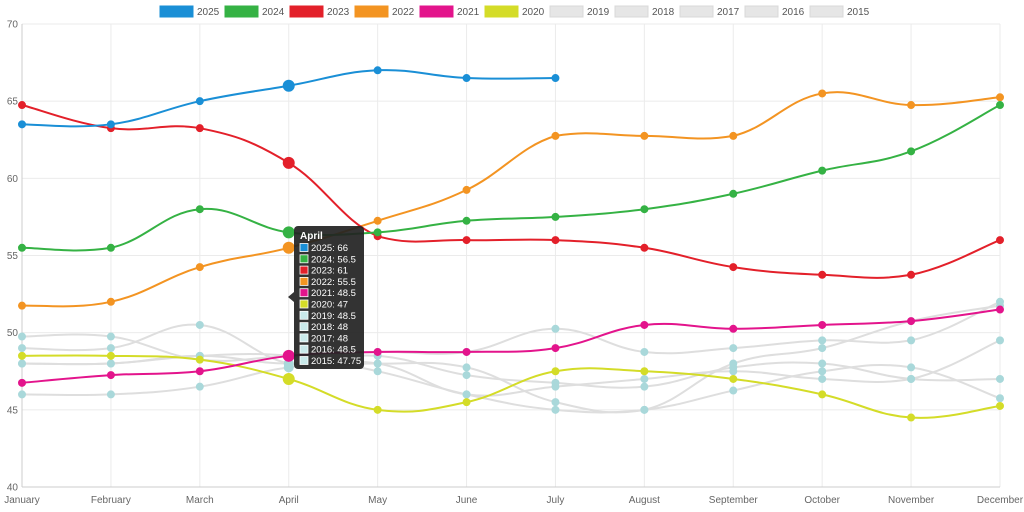  I want to click on legend-label: 2016, so click(793, 12).